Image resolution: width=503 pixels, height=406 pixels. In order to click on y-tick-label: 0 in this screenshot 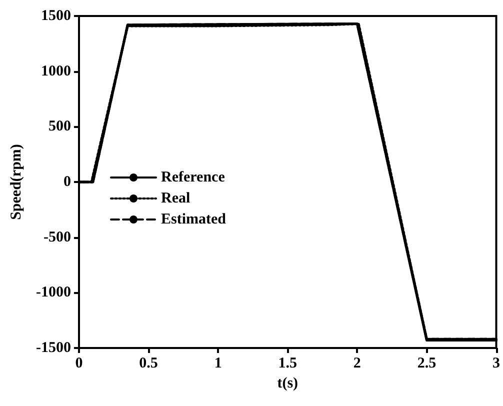, I will do `click(67, 182)`.